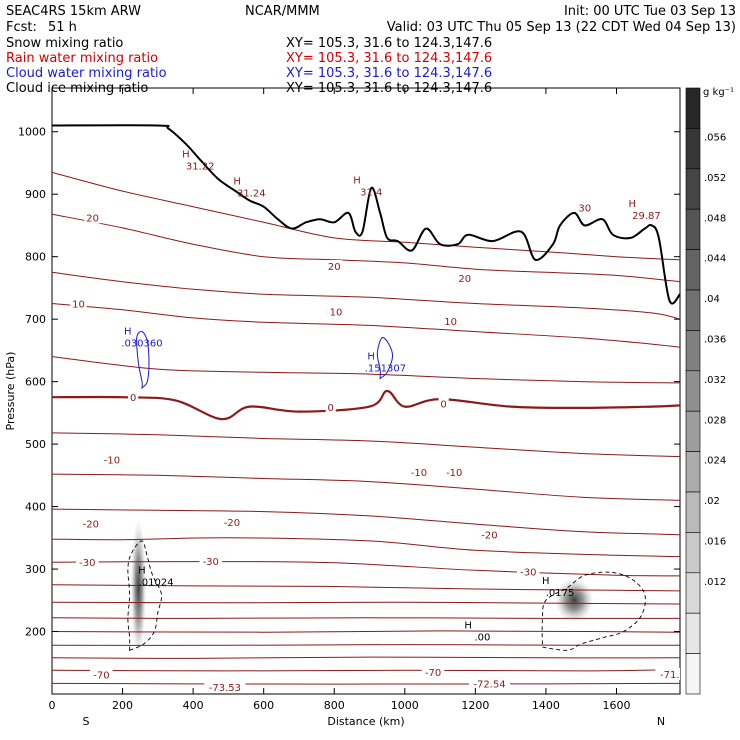 Image resolution: width=740 pixels, height=740 pixels. I want to click on y-tick-label-6: 800, so click(35, 257).